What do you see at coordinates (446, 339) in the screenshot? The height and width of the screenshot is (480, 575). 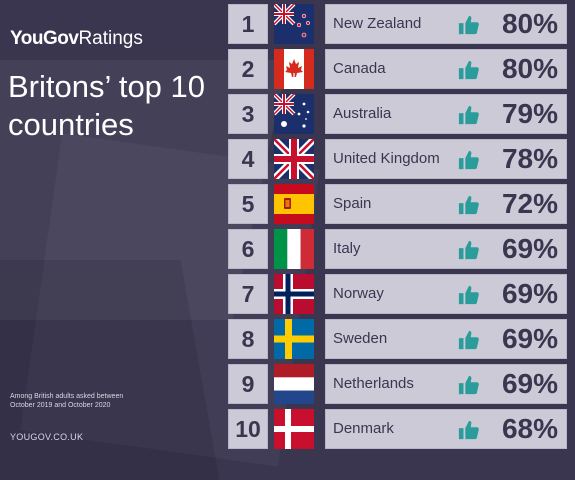 I see `rating-bar: Sweden 69%` at bounding box center [446, 339].